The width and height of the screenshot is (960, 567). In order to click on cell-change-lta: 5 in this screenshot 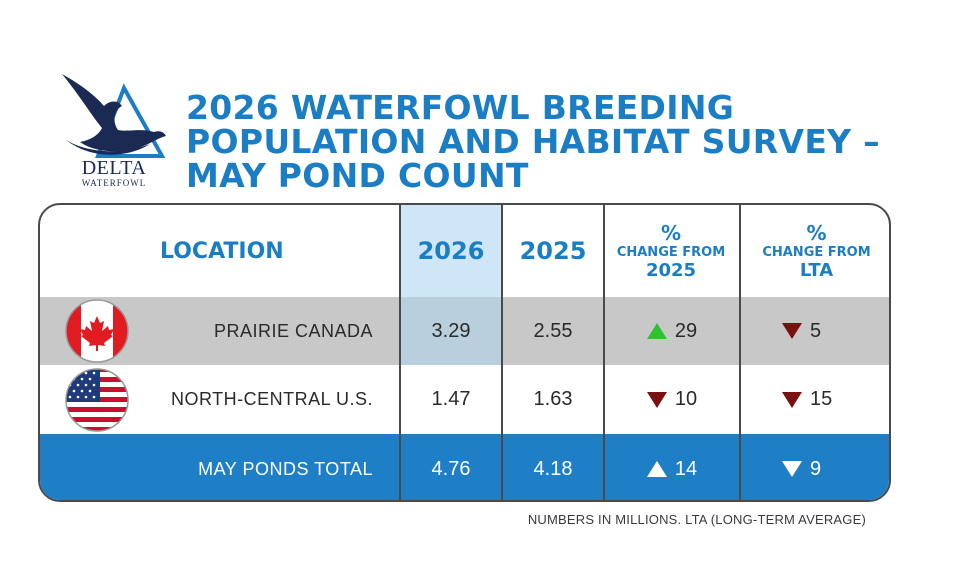, I will do `click(814, 331)`.